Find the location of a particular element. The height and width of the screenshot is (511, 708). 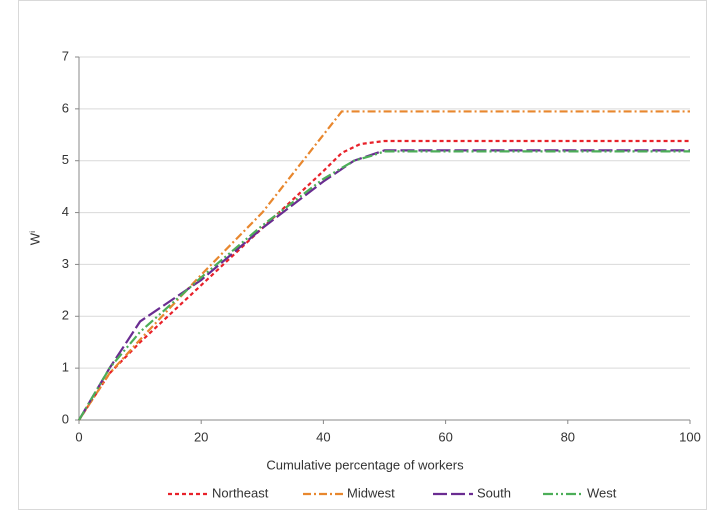

legend-label: Midwest is located at coordinates (371, 492).